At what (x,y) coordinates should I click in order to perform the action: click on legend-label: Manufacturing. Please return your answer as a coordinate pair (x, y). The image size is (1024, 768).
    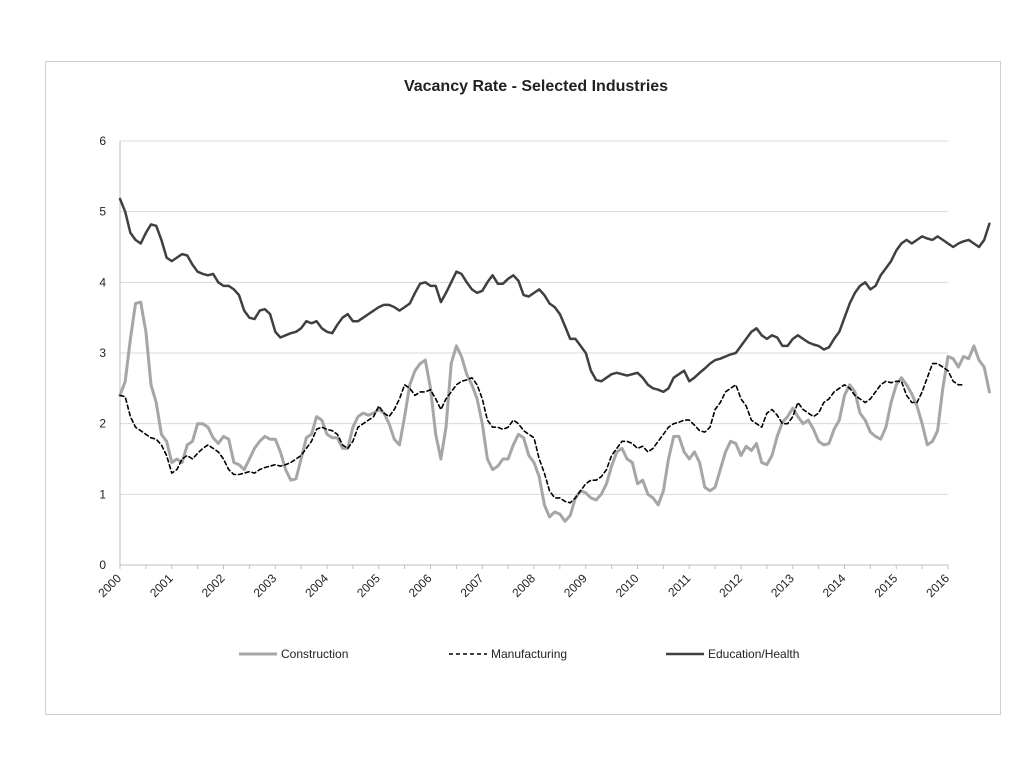
    Looking at the image, I should click on (529, 654).